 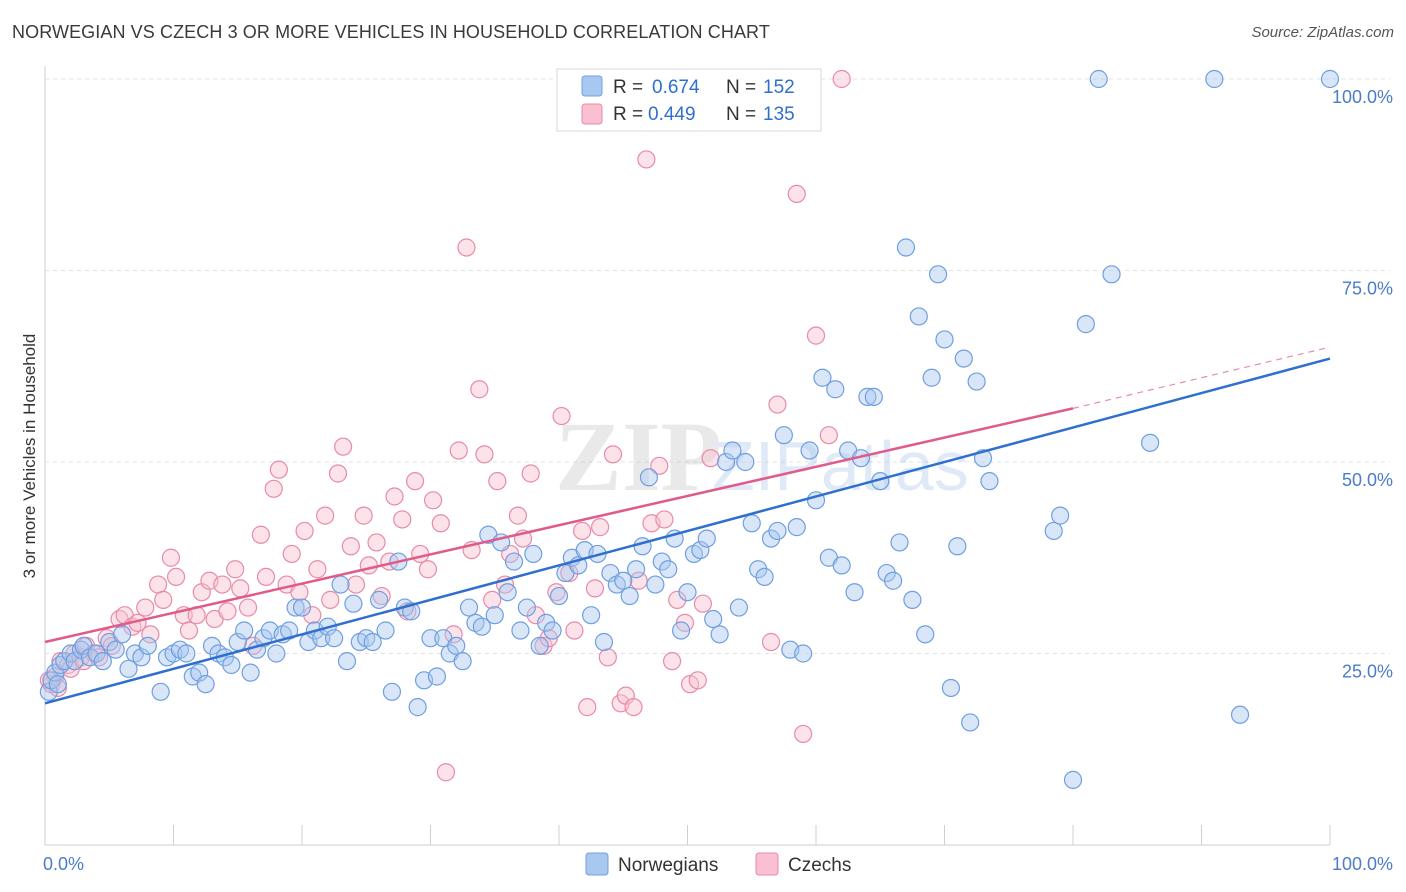 I want to click on series-legend: Norwegians Czechs, so click(x=718, y=864).